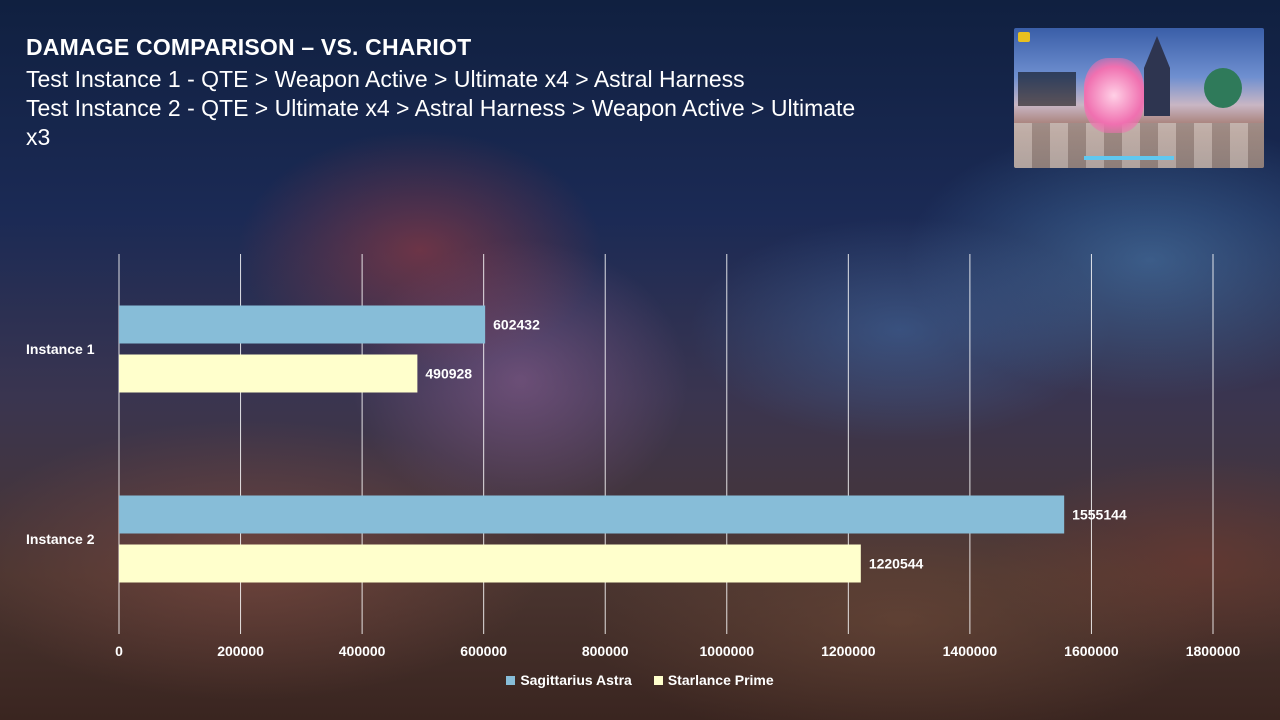  Describe the element at coordinates (1139, 145) in the screenshot. I see `thumbnail-floor` at that location.